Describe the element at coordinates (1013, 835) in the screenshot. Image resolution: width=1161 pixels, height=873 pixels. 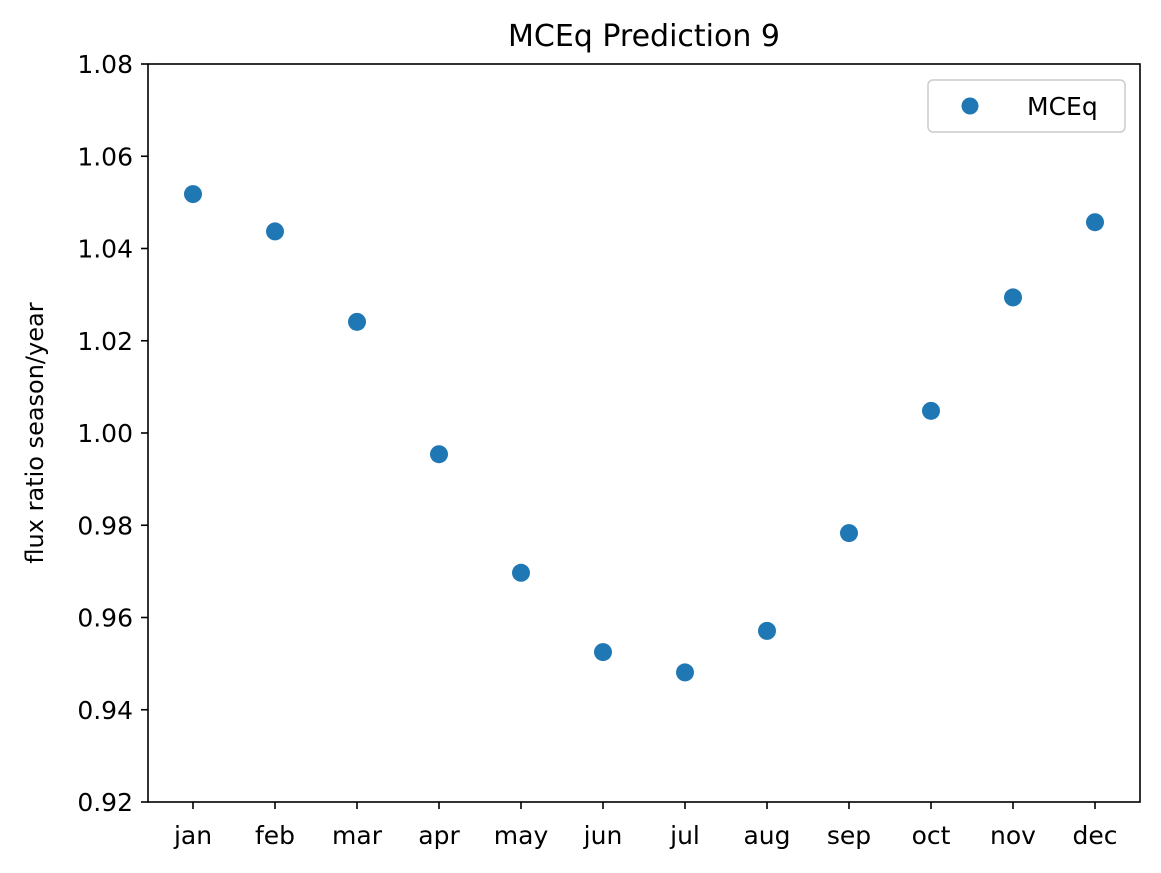
I see `x-tick-label: nov` at that location.